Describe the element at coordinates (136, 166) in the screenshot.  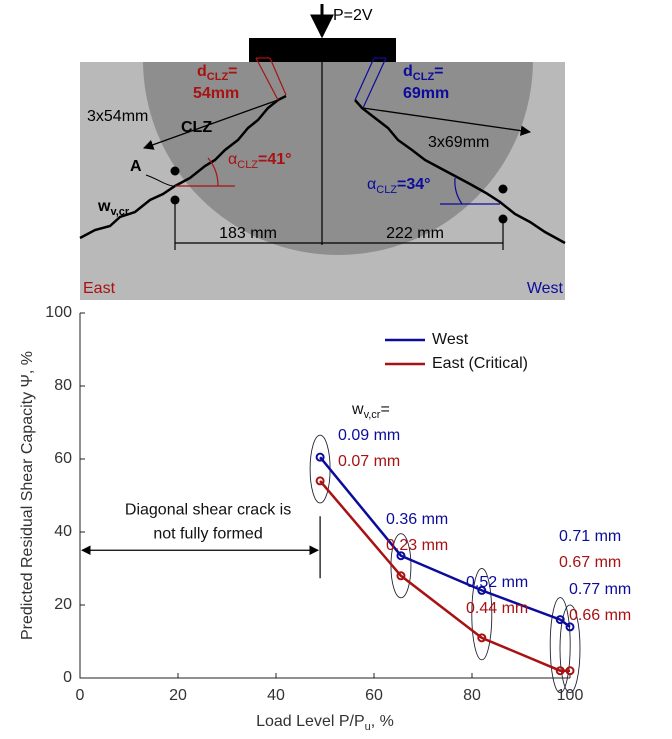
I see `point-label: A` at that location.